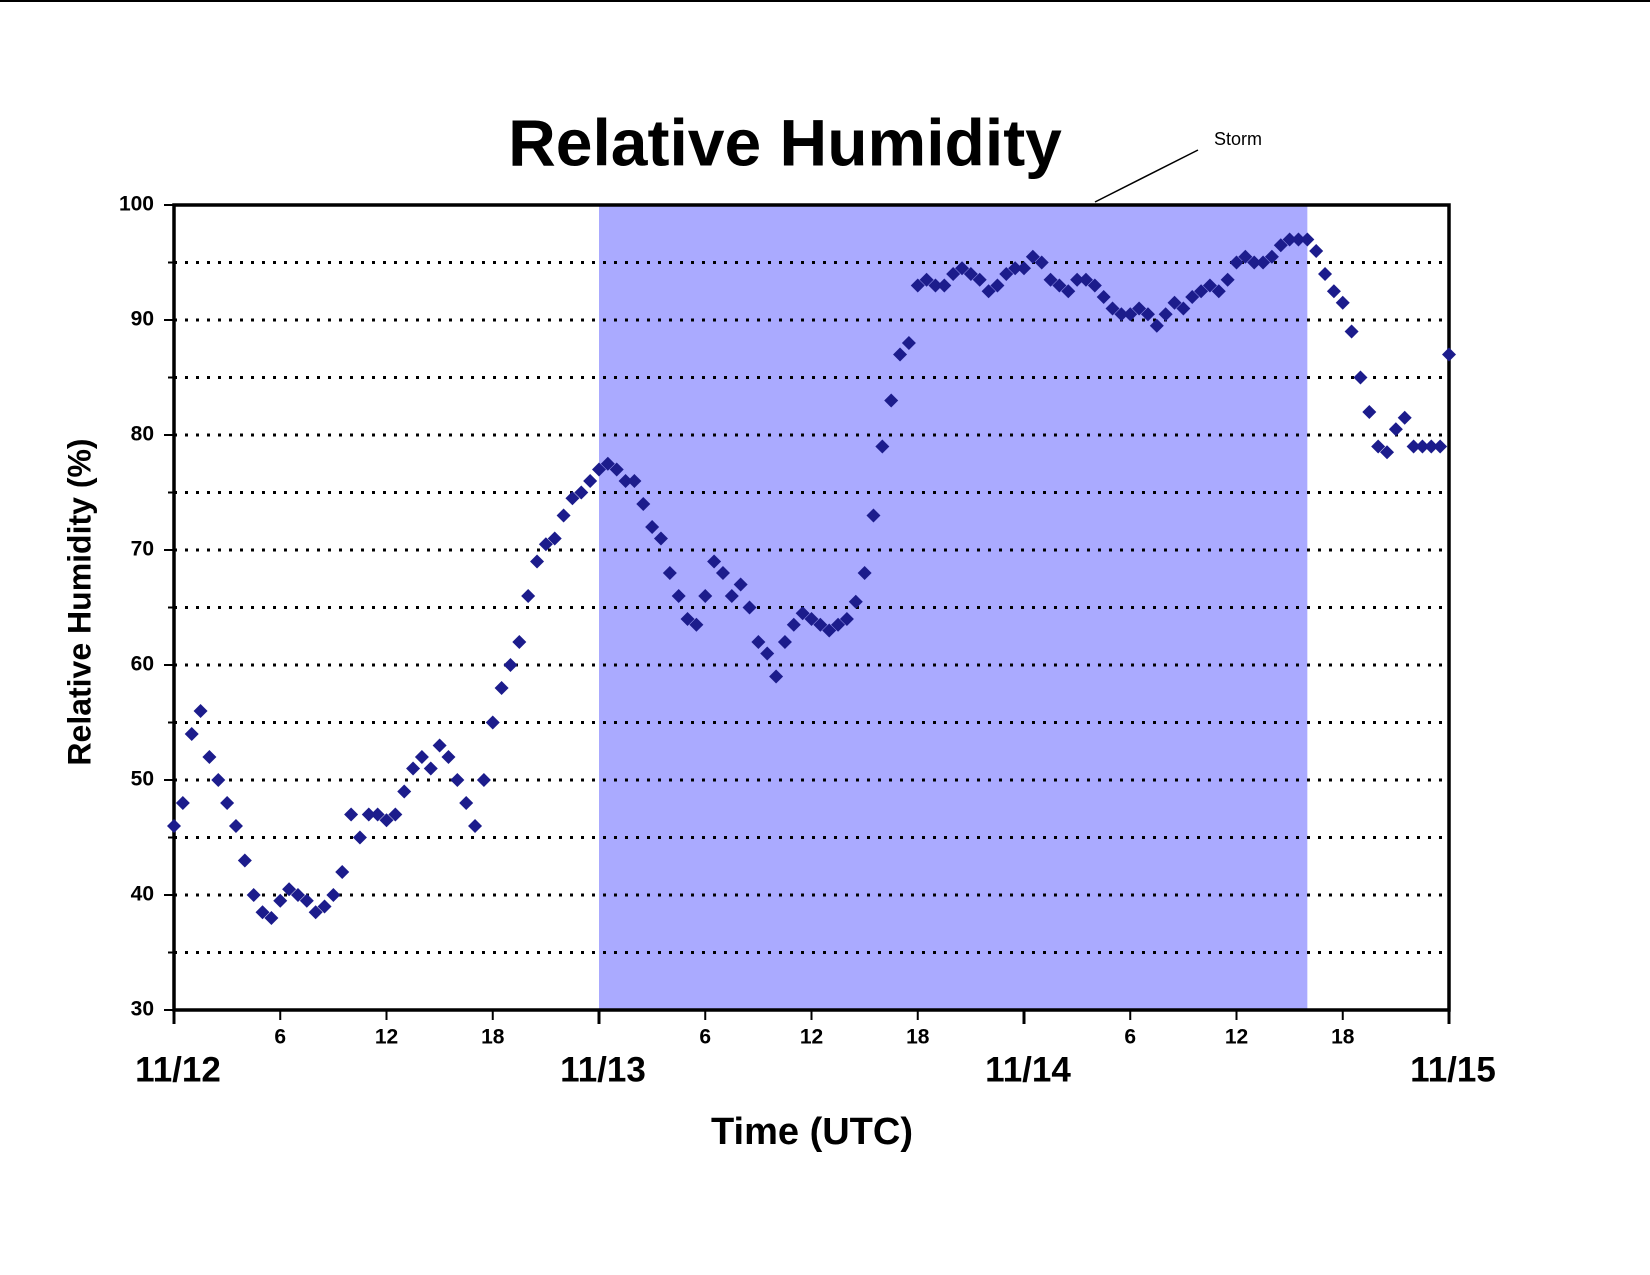 This screenshot has height=1275, width=1650. Describe the element at coordinates (142, 894) in the screenshot. I see `y-tick-label: 40` at that location.